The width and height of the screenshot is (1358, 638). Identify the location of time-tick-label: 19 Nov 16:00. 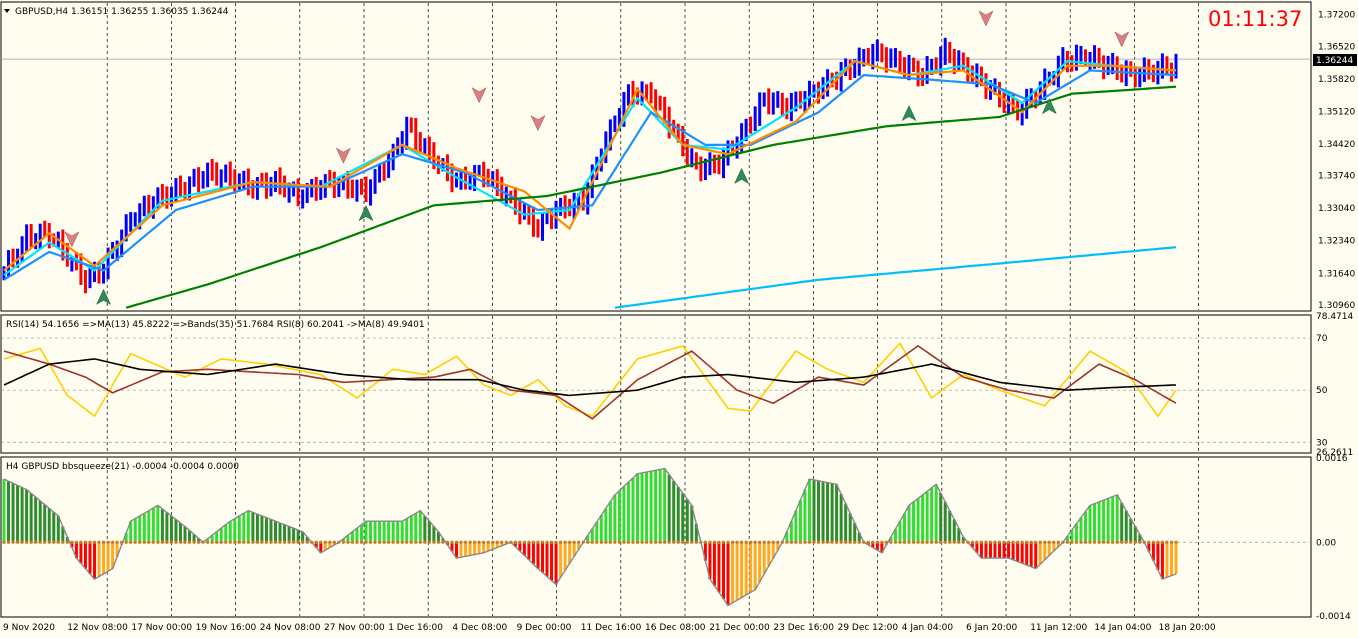
(226, 628).